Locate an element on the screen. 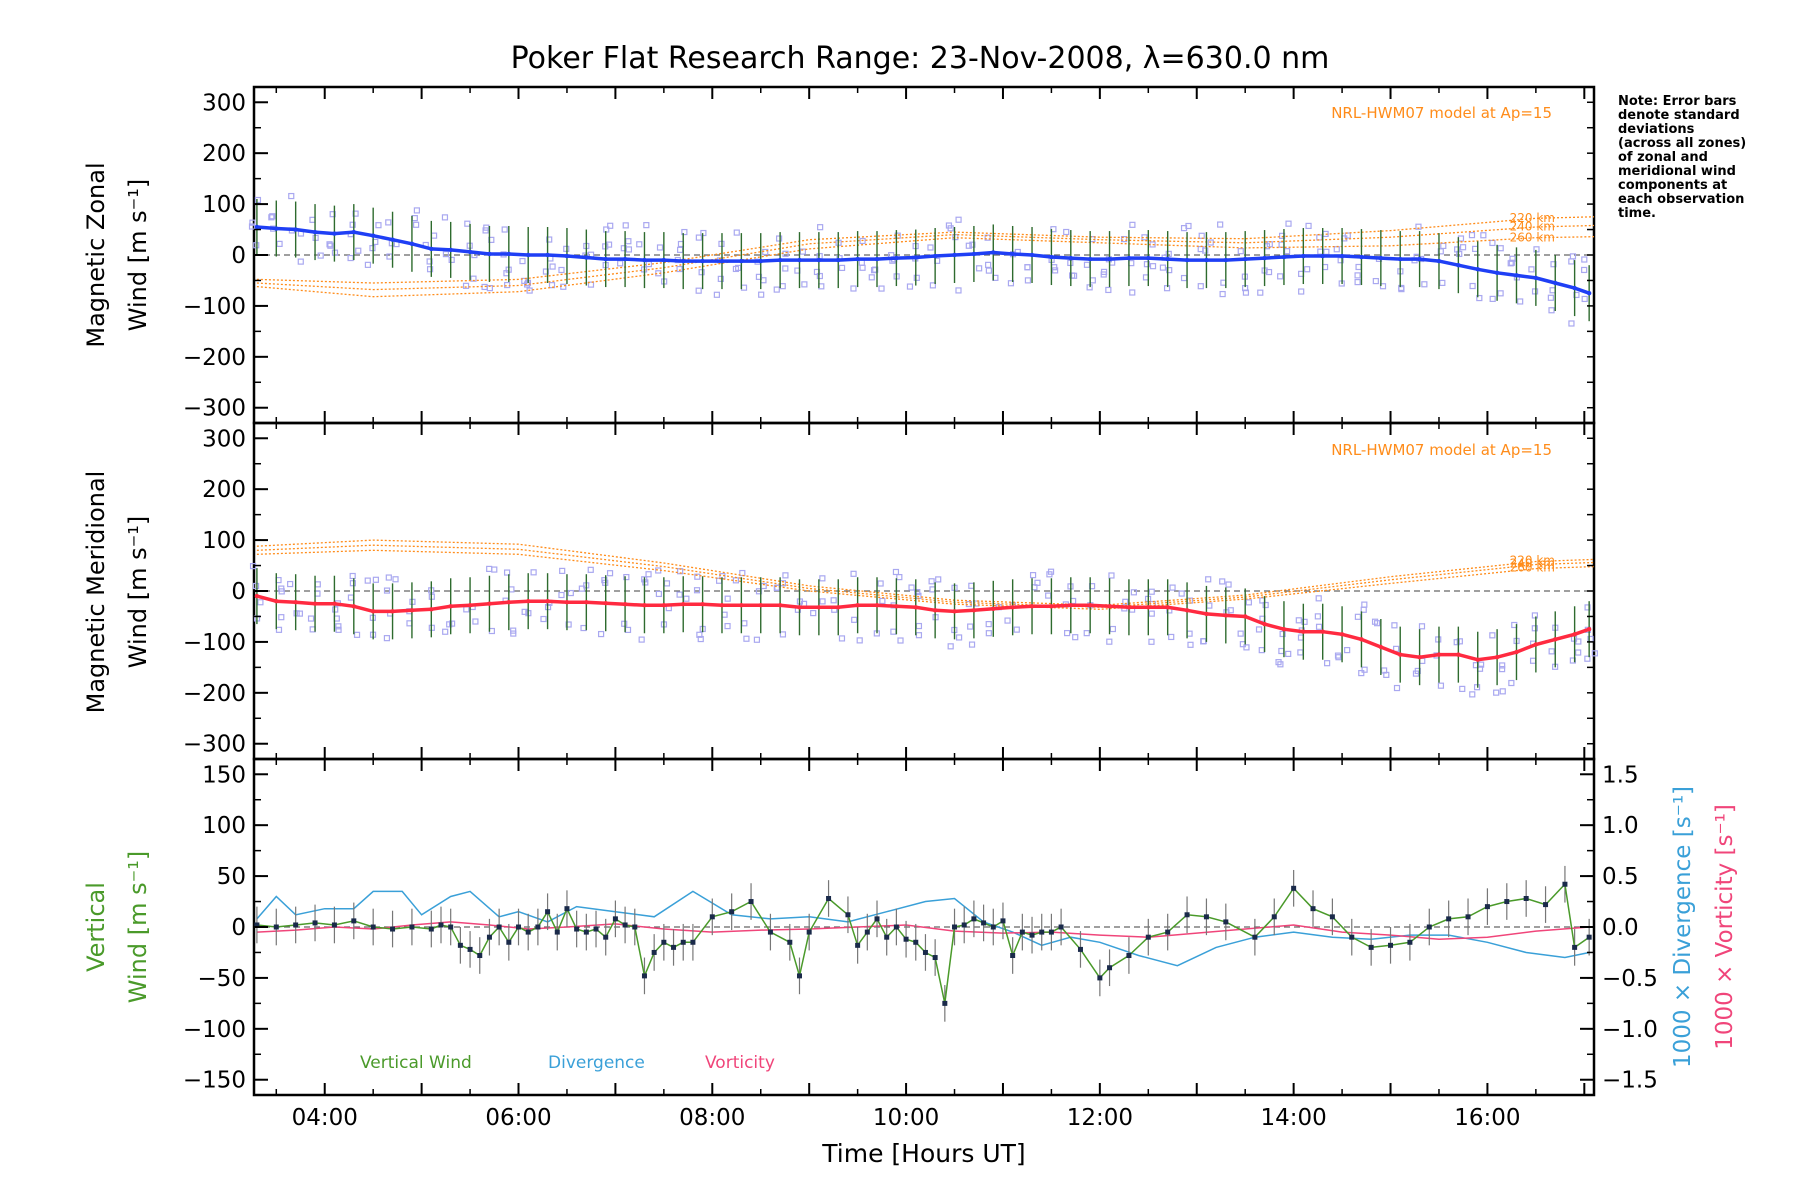 This screenshot has height=1200, width=1800. note-line: denote standard is located at coordinates (1679, 115).